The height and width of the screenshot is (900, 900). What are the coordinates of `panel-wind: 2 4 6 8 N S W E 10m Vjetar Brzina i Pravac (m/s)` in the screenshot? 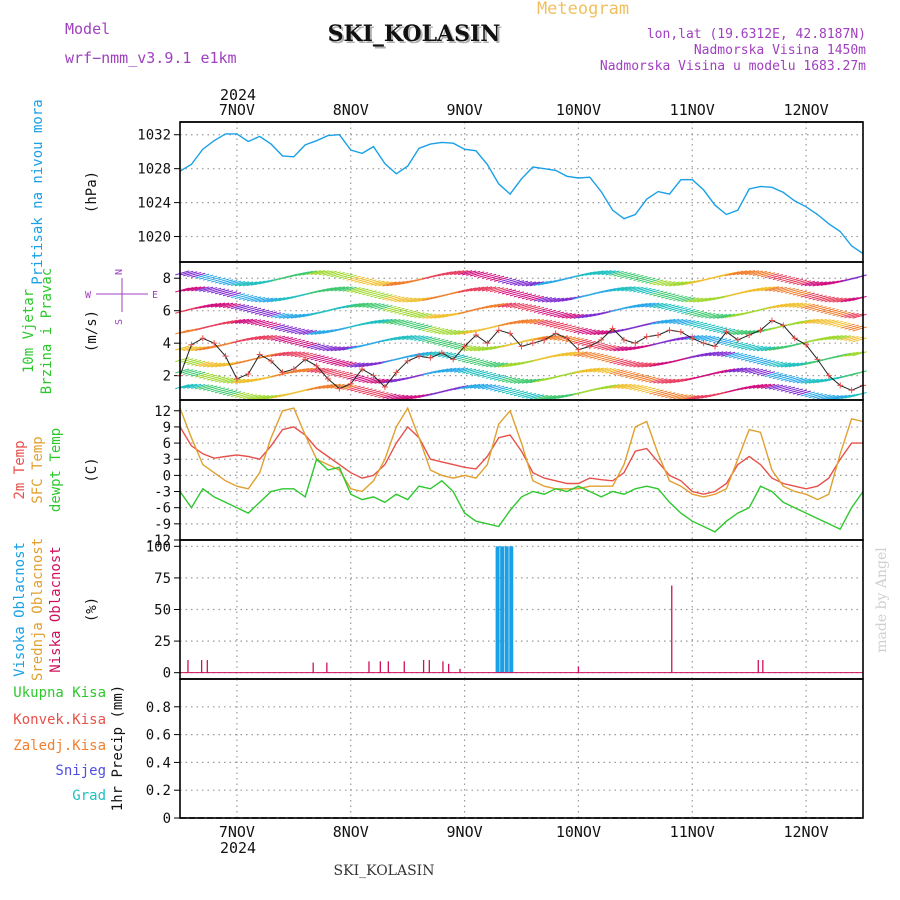 It's located at (444, 331).